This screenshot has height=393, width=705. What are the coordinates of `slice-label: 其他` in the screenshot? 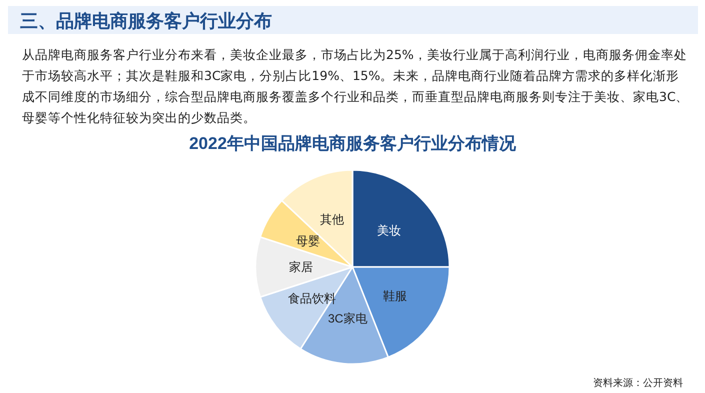 It's located at (332, 219).